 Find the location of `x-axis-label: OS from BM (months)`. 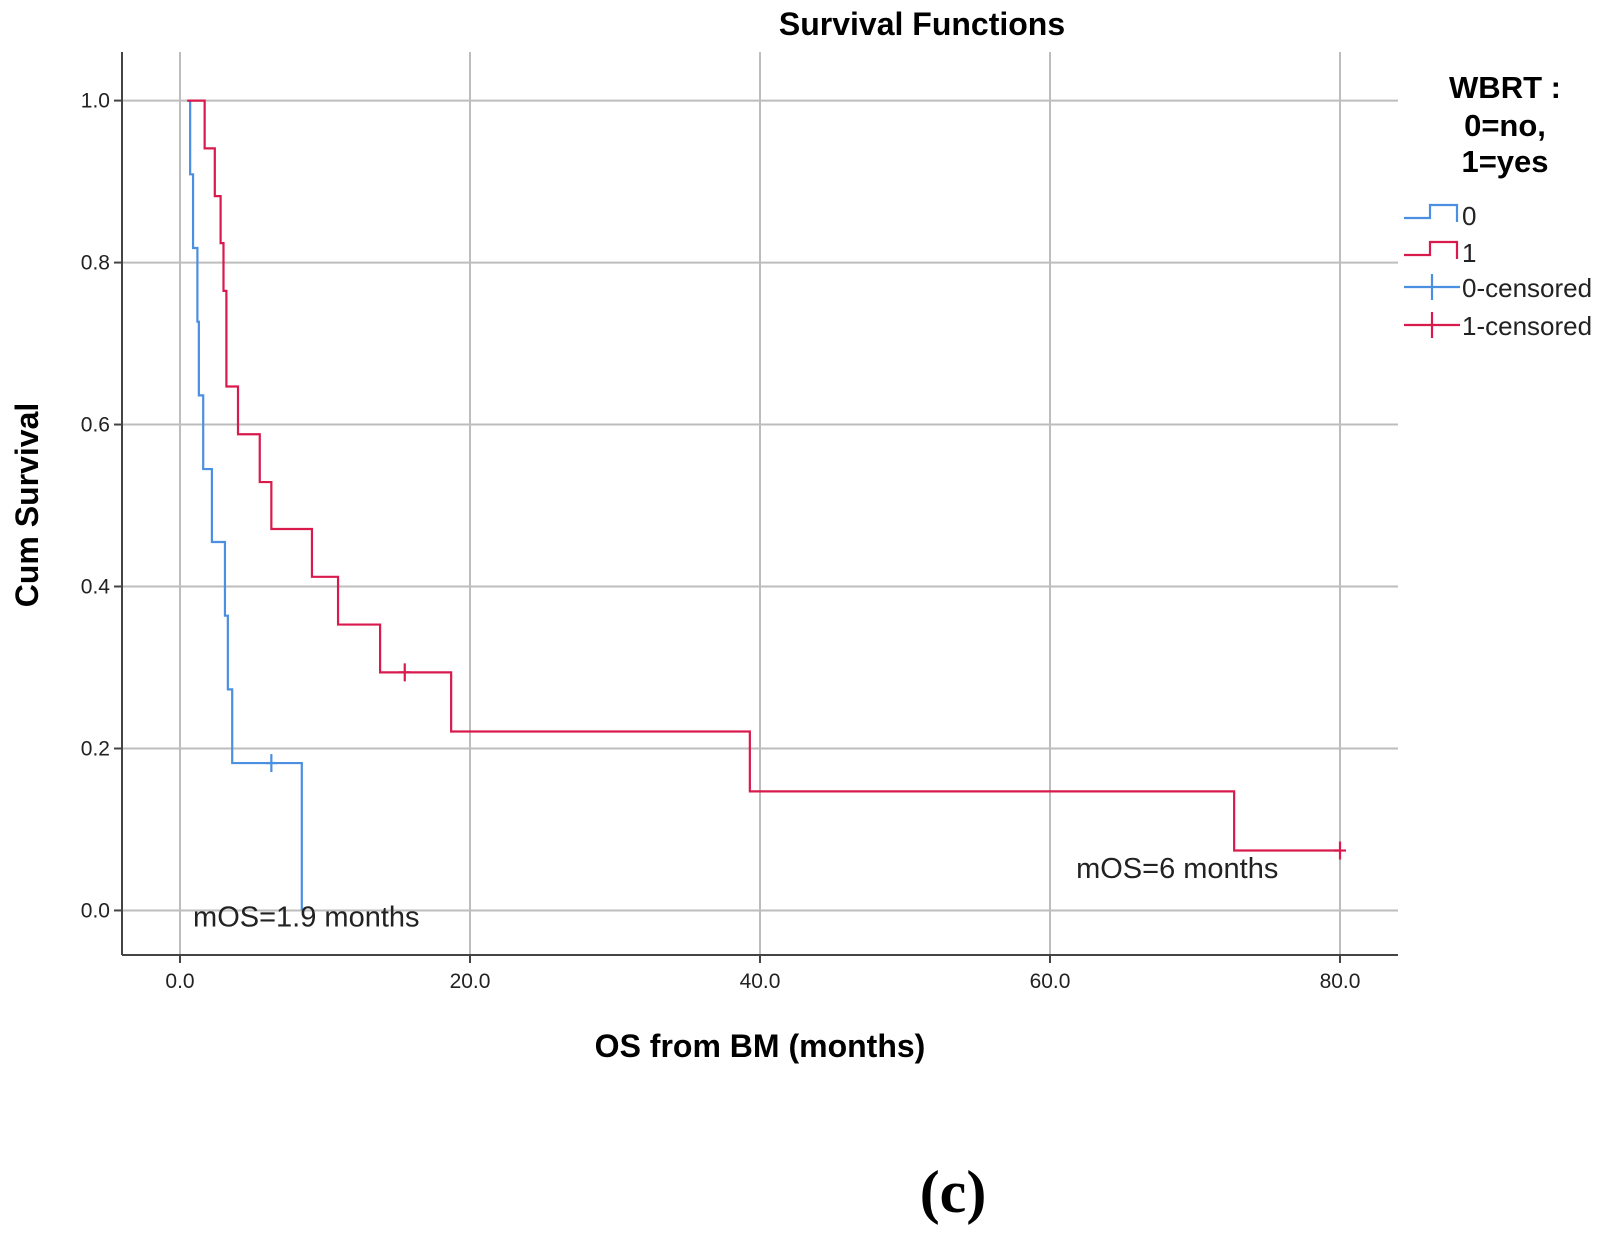

x-axis-label: OS from BM (months) is located at coordinates (760, 1046).